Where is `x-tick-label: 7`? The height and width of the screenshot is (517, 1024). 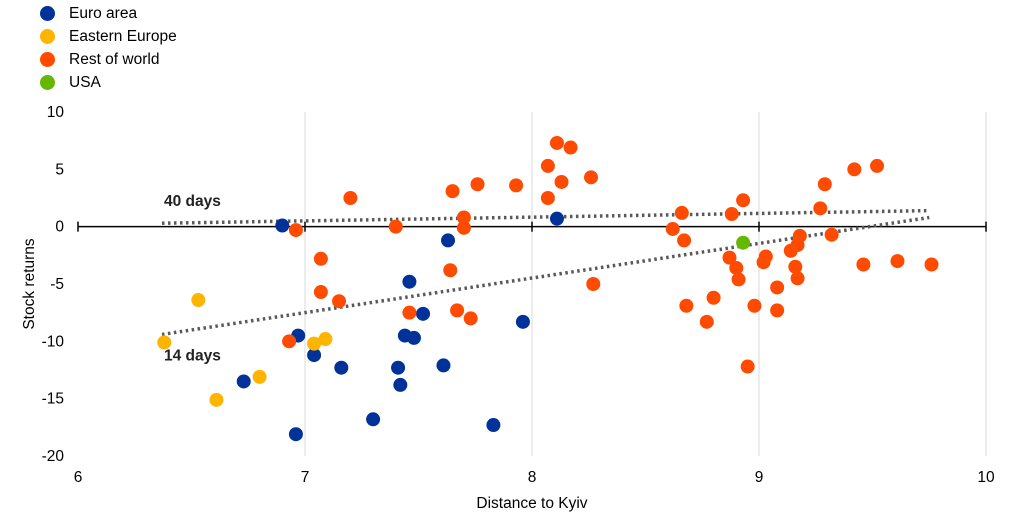
x-tick-label: 7 is located at coordinates (305, 477).